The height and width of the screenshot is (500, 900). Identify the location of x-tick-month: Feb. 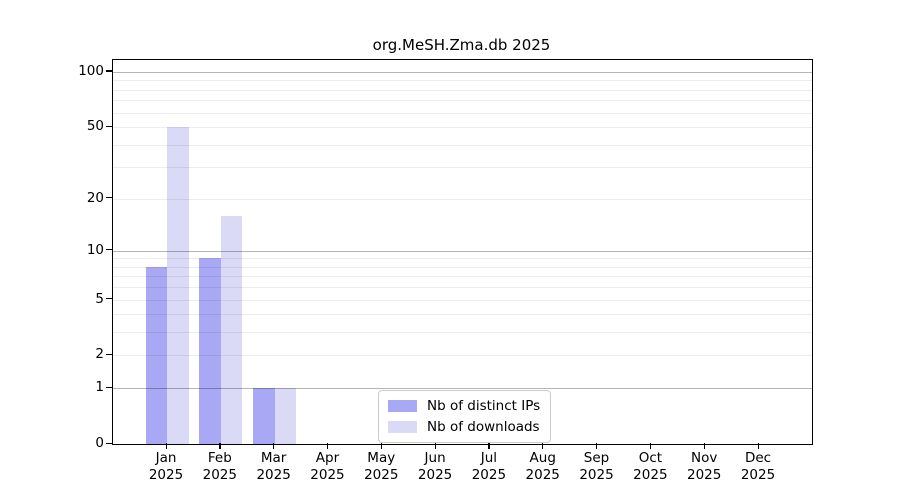
(219, 458).